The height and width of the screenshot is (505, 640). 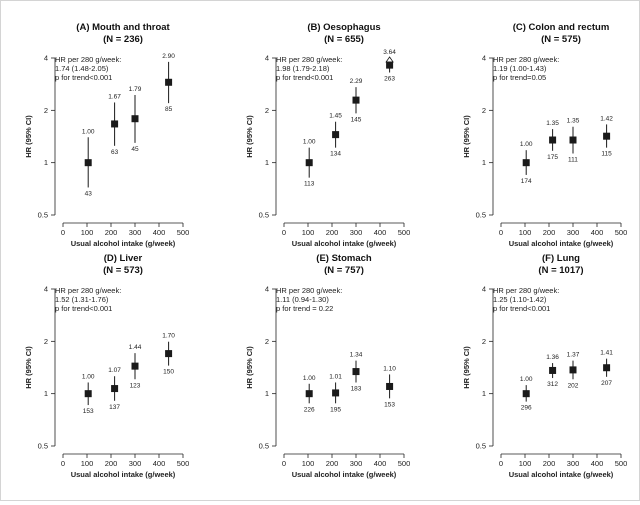 What do you see at coordinates (389, 52) in the screenshot?
I see `hr-value-label: 3.64` at bounding box center [389, 52].